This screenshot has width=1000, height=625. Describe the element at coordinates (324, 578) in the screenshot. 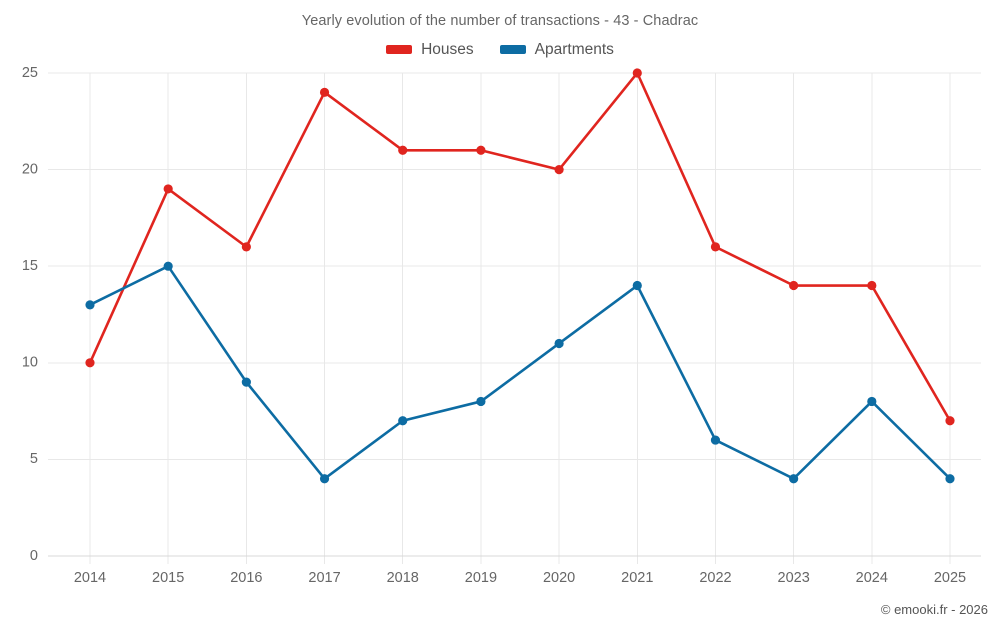

I see `x-axis-tick-label: 2017` at that location.